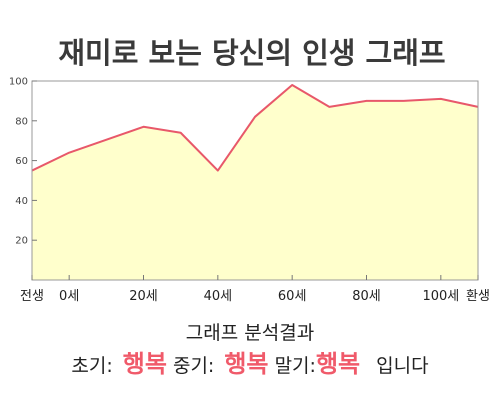 This screenshot has width=500, height=400. What do you see at coordinates (144, 364) in the screenshot?
I see `early-phase-value: 행복` at bounding box center [144, 364].